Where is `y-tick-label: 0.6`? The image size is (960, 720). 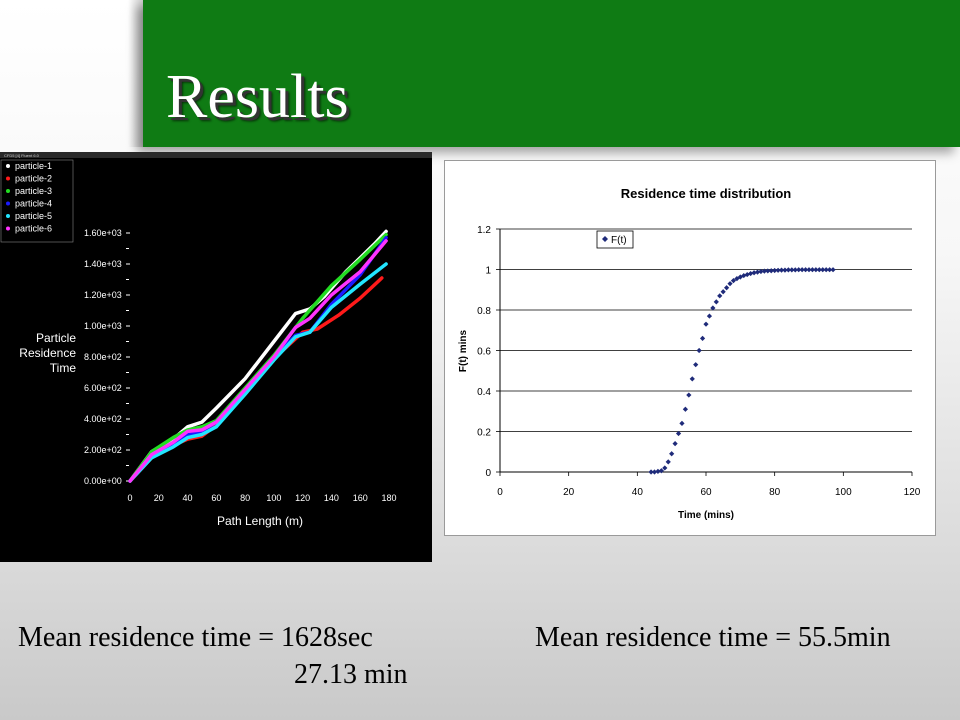
y-tick-label: 0.6 is located at coordinates (484, 352).